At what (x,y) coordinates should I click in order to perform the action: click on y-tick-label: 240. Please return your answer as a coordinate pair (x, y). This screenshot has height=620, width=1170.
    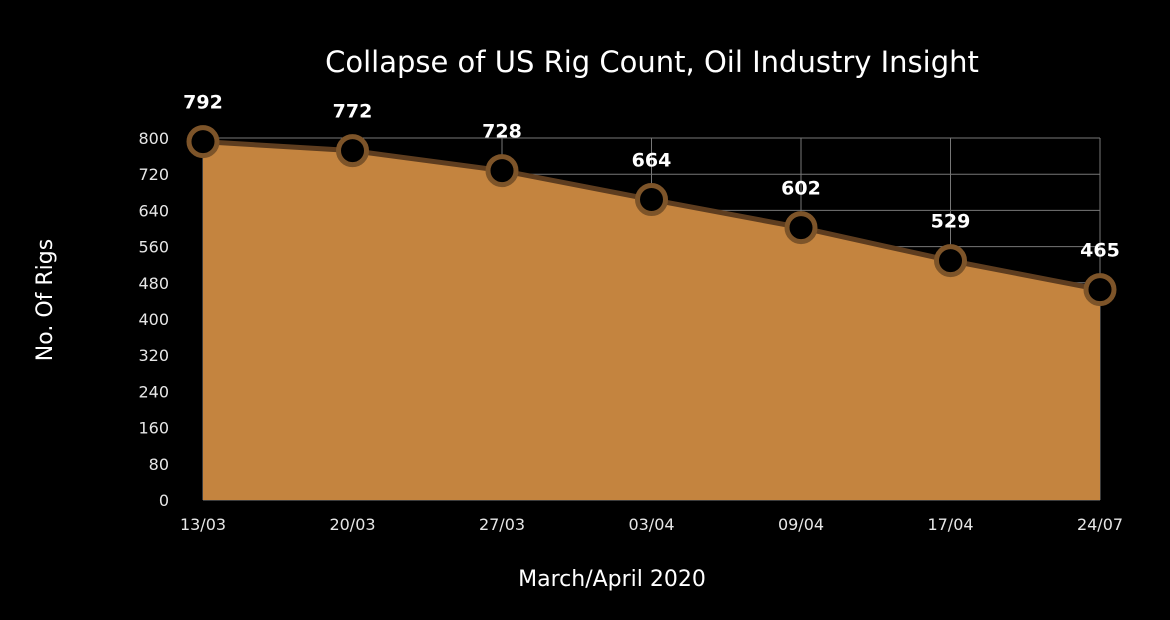
    Looking at the image, I should click on (153, 391).